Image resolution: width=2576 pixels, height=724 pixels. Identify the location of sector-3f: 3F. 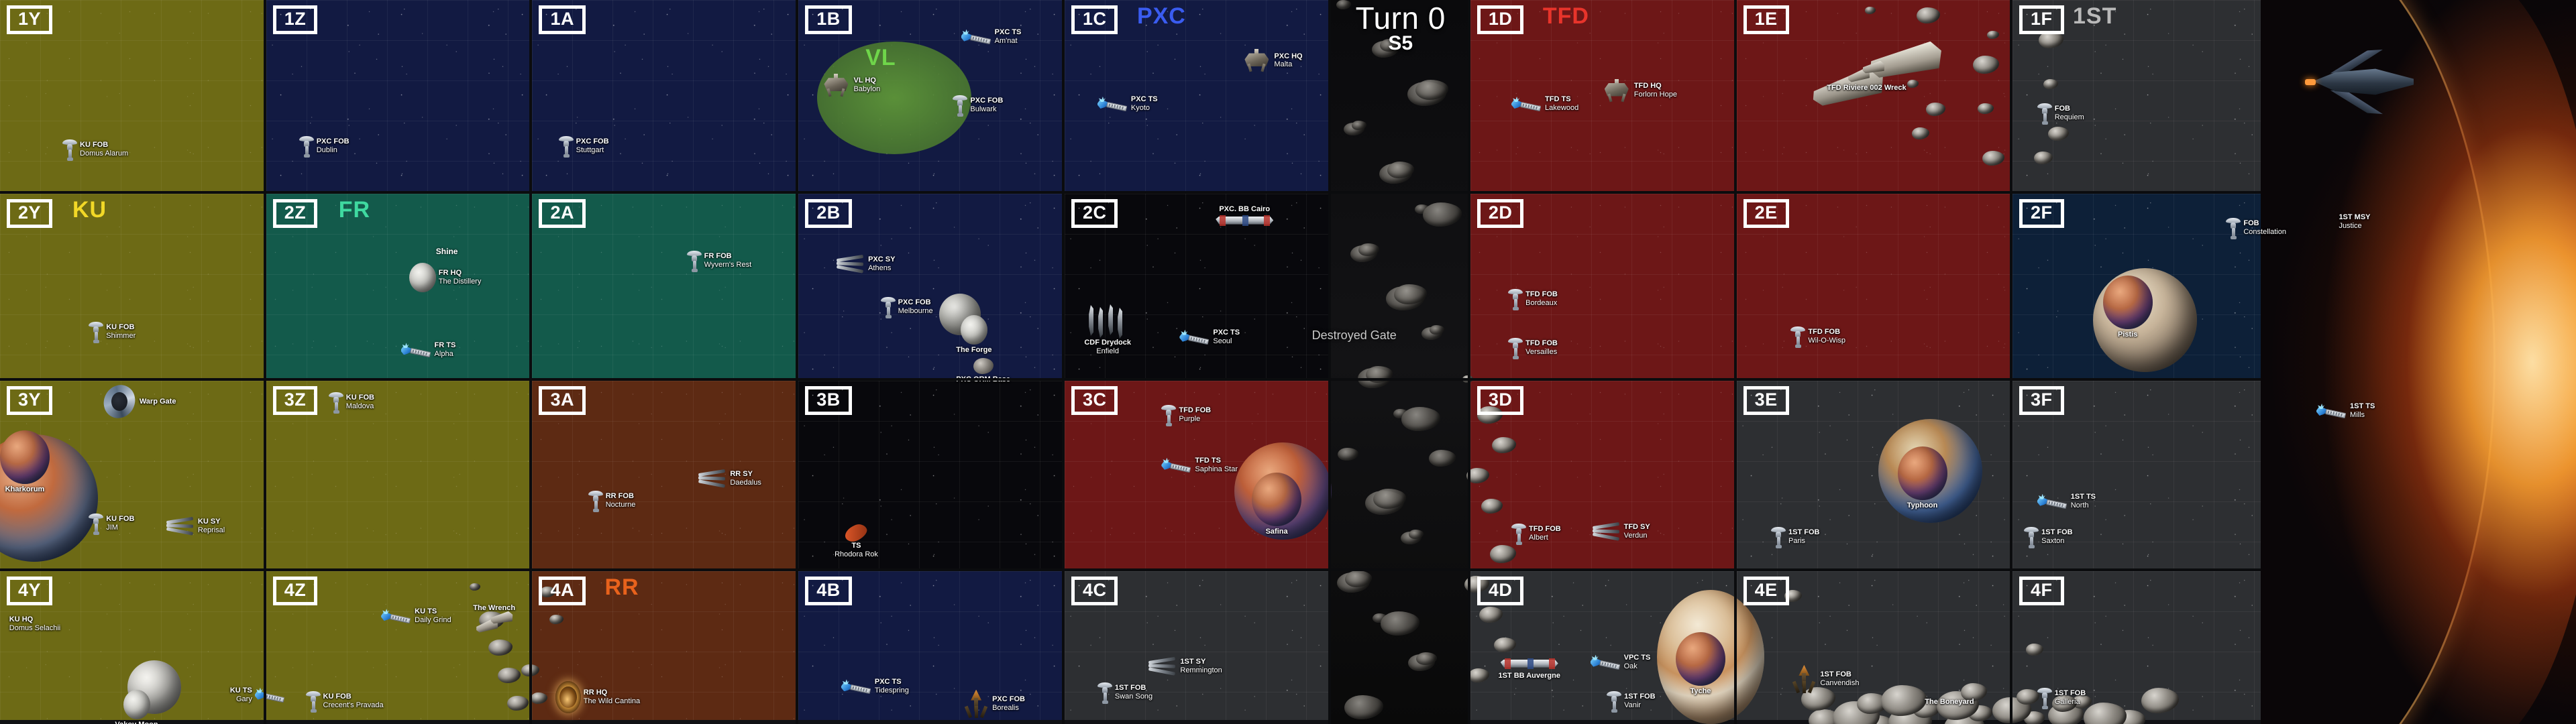
(2147, 475).